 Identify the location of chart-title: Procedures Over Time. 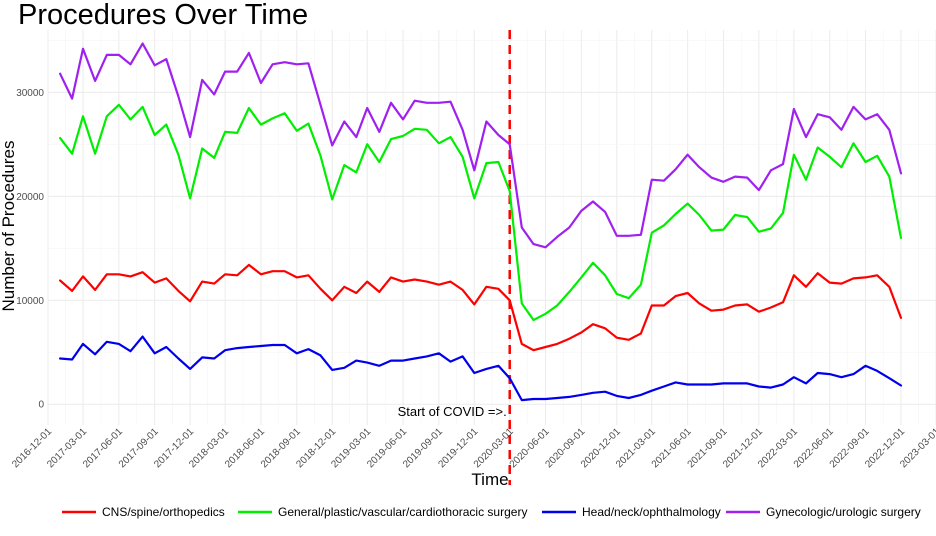
(163, 15).